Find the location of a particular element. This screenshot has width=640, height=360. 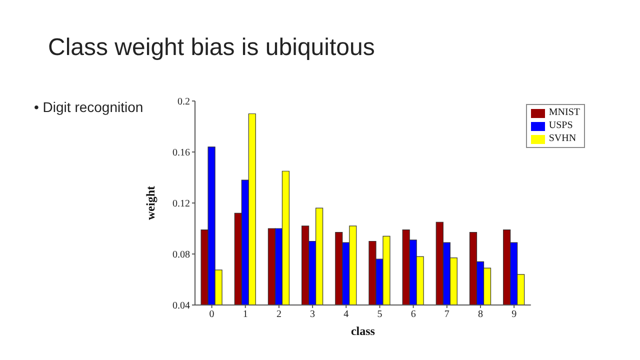

legend-label: MNIST is located at coordinates (564, 113).